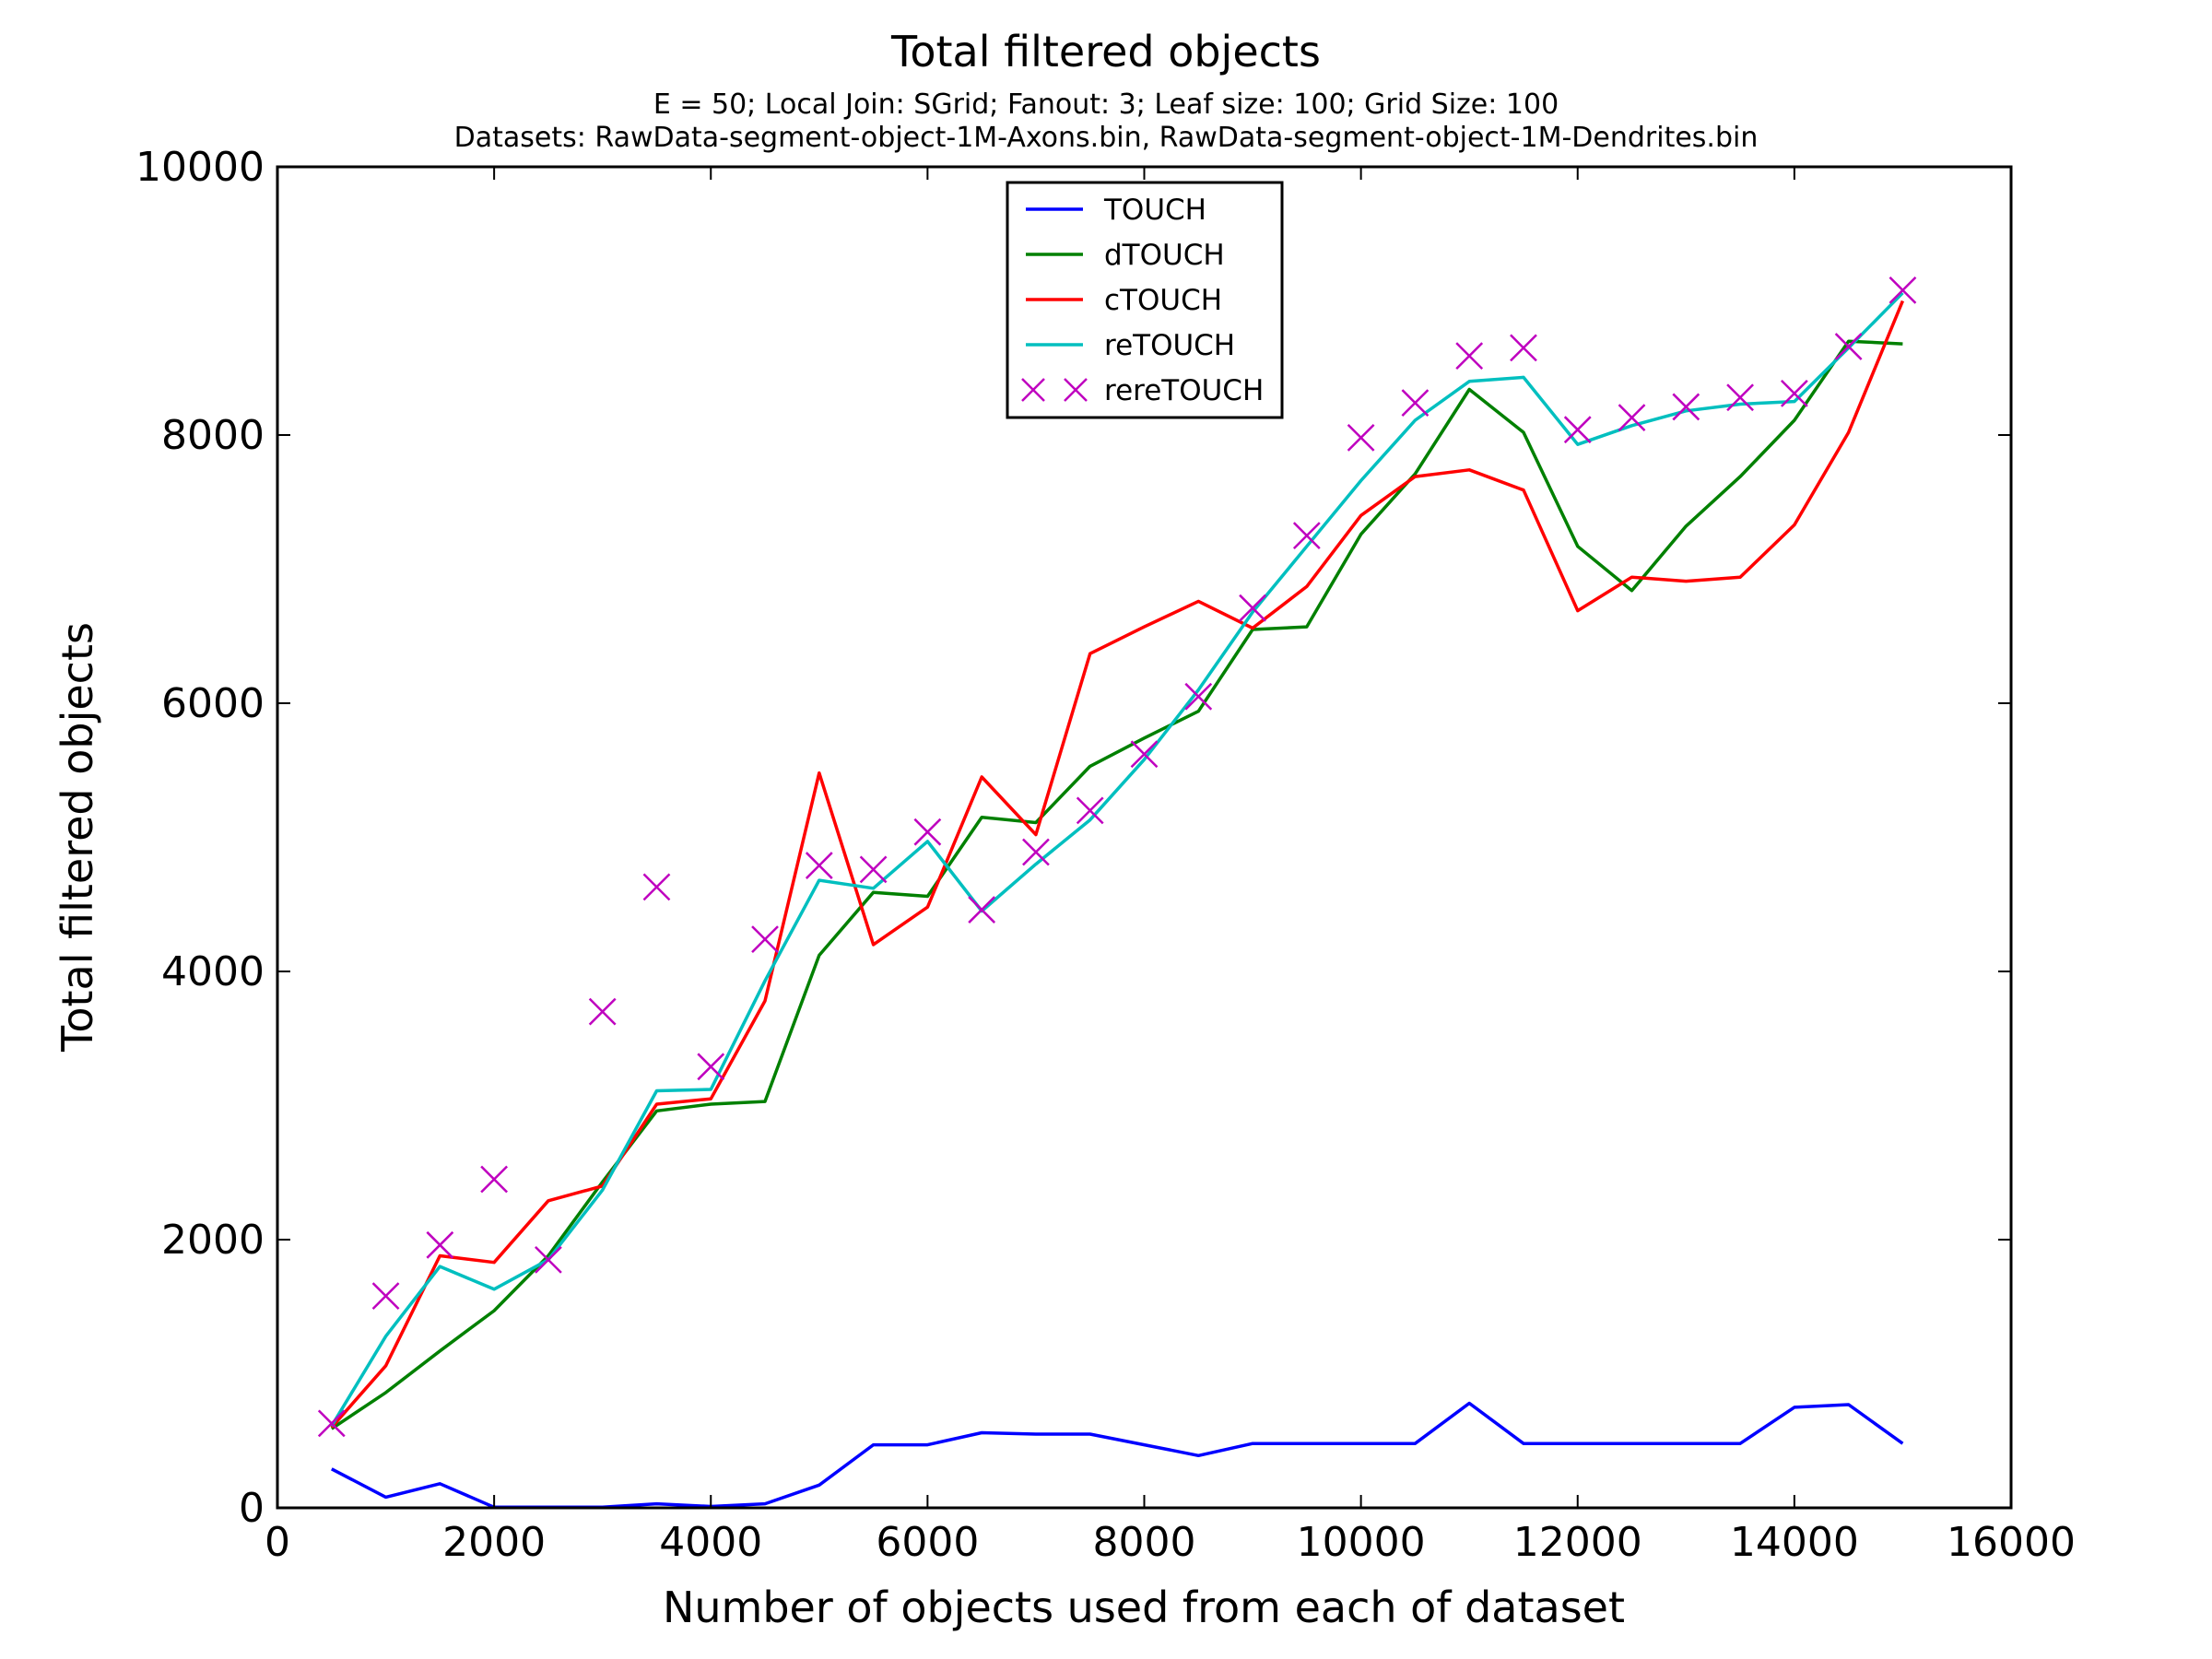 Image resolution: width=2212 pixels, height=1659 pixels. What do you see at coordinates (1361, 1542) in the screenshot?
I see `x-tick-label: 10000` at bounding box center [1361, 1542].